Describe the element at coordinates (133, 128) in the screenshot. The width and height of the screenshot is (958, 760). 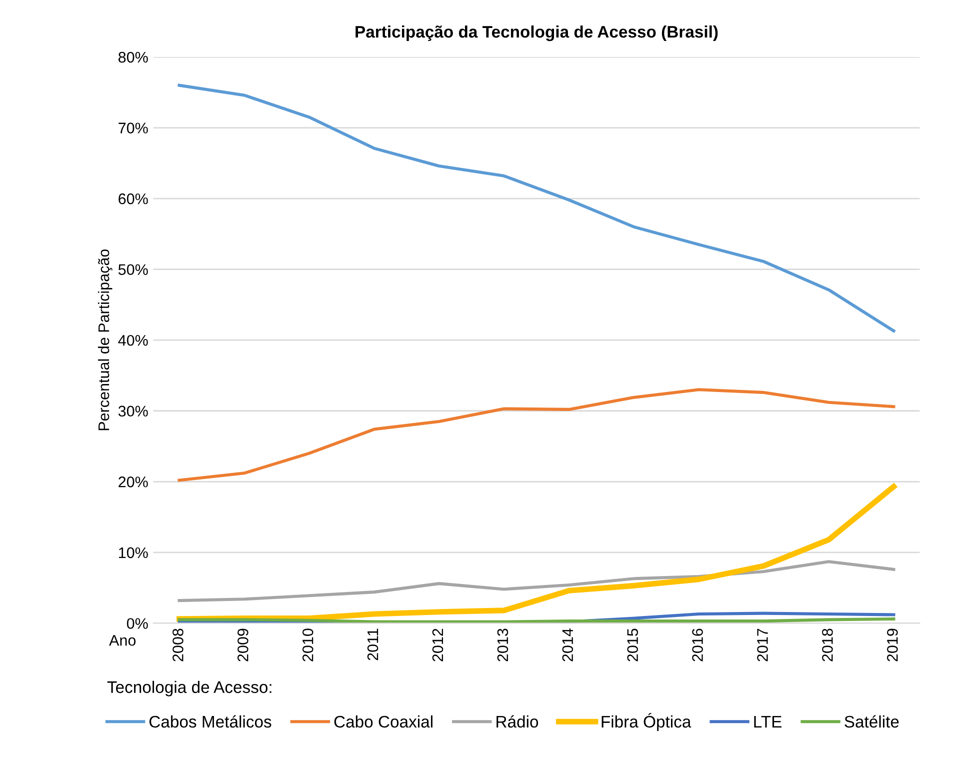
I see `y-tick-label: 70%` at that location.